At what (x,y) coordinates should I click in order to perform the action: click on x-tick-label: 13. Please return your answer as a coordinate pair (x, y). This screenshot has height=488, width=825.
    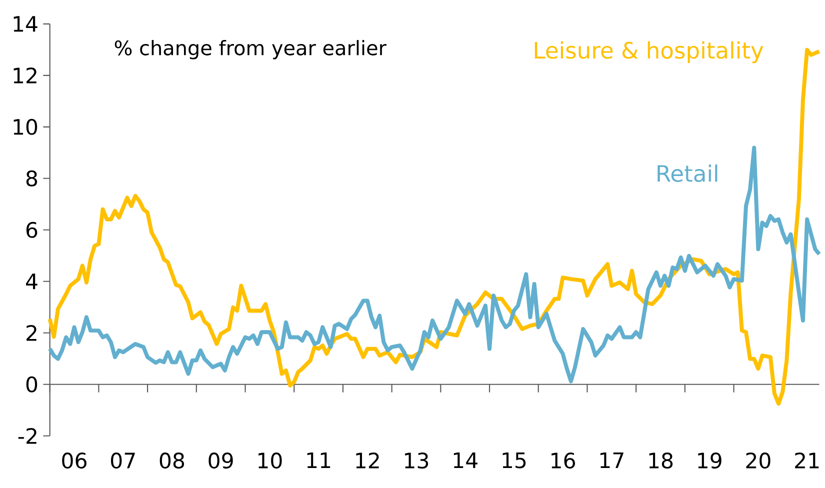
    Looking at the image, I should click on (416, 460).